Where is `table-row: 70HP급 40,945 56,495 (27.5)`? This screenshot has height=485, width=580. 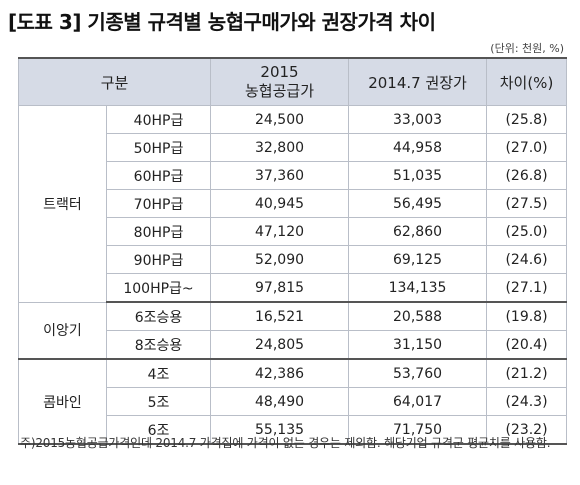
table-row: 70HP급 40,945 56,495 (27.5) is located at coordinates (293, 203).